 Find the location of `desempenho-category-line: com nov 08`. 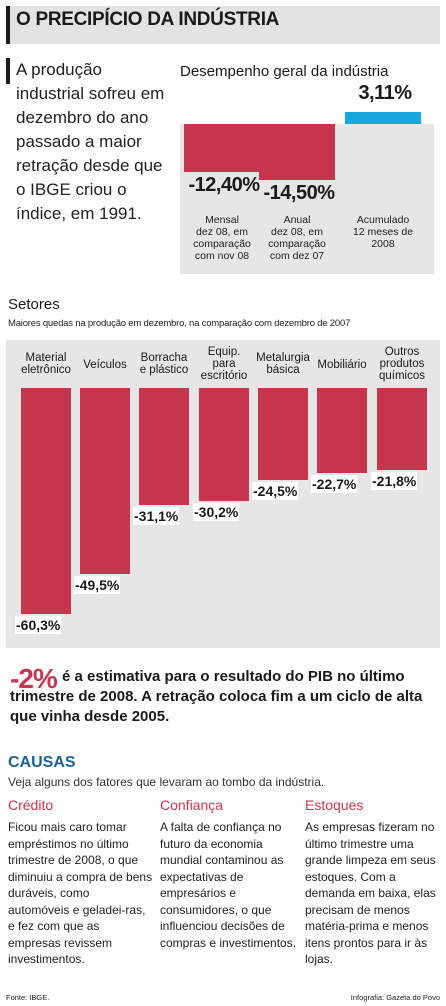

desempenho-category-line: com nov 08 is located at coordinates (222, 256).